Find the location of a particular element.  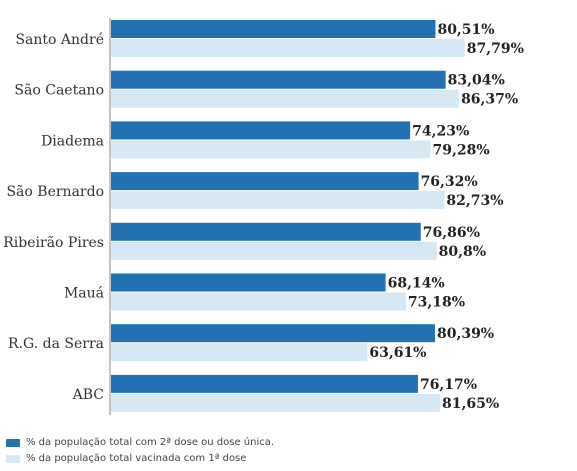

value-label-dose2: 80,39% is located at coordinates (465, 334).